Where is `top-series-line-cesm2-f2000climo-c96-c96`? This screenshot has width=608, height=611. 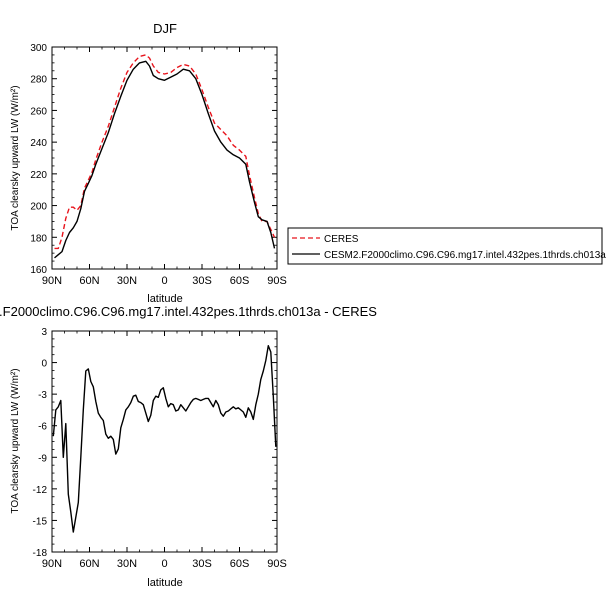
top-series-line-cesm2-f2000climo-c96-c96 is located at coordinates (165, 159).